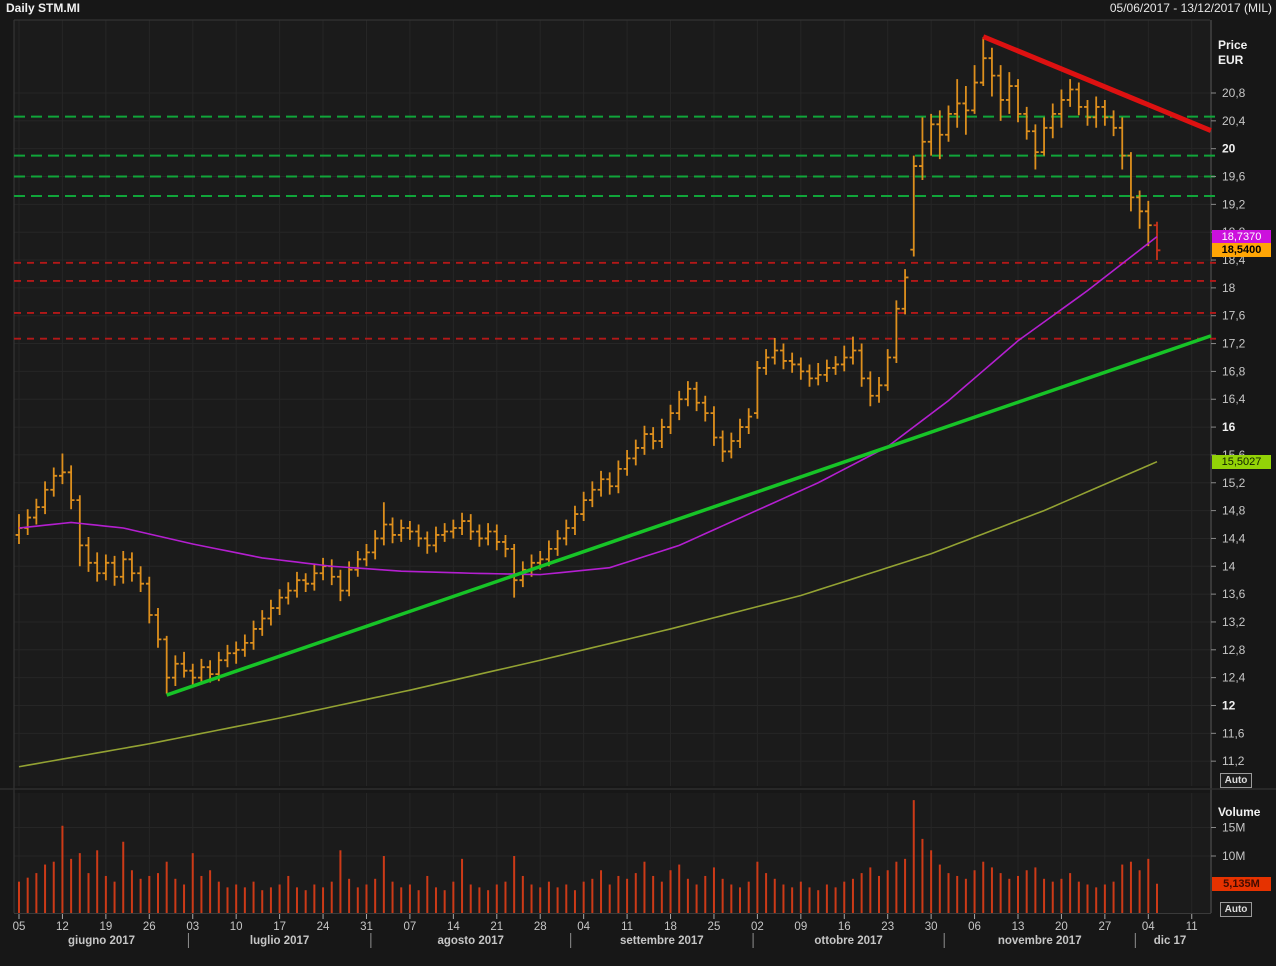 Image resolution: width=1276 pixels, height=966 pixels. I want to click on svg-text: 17, so click(279, 927).